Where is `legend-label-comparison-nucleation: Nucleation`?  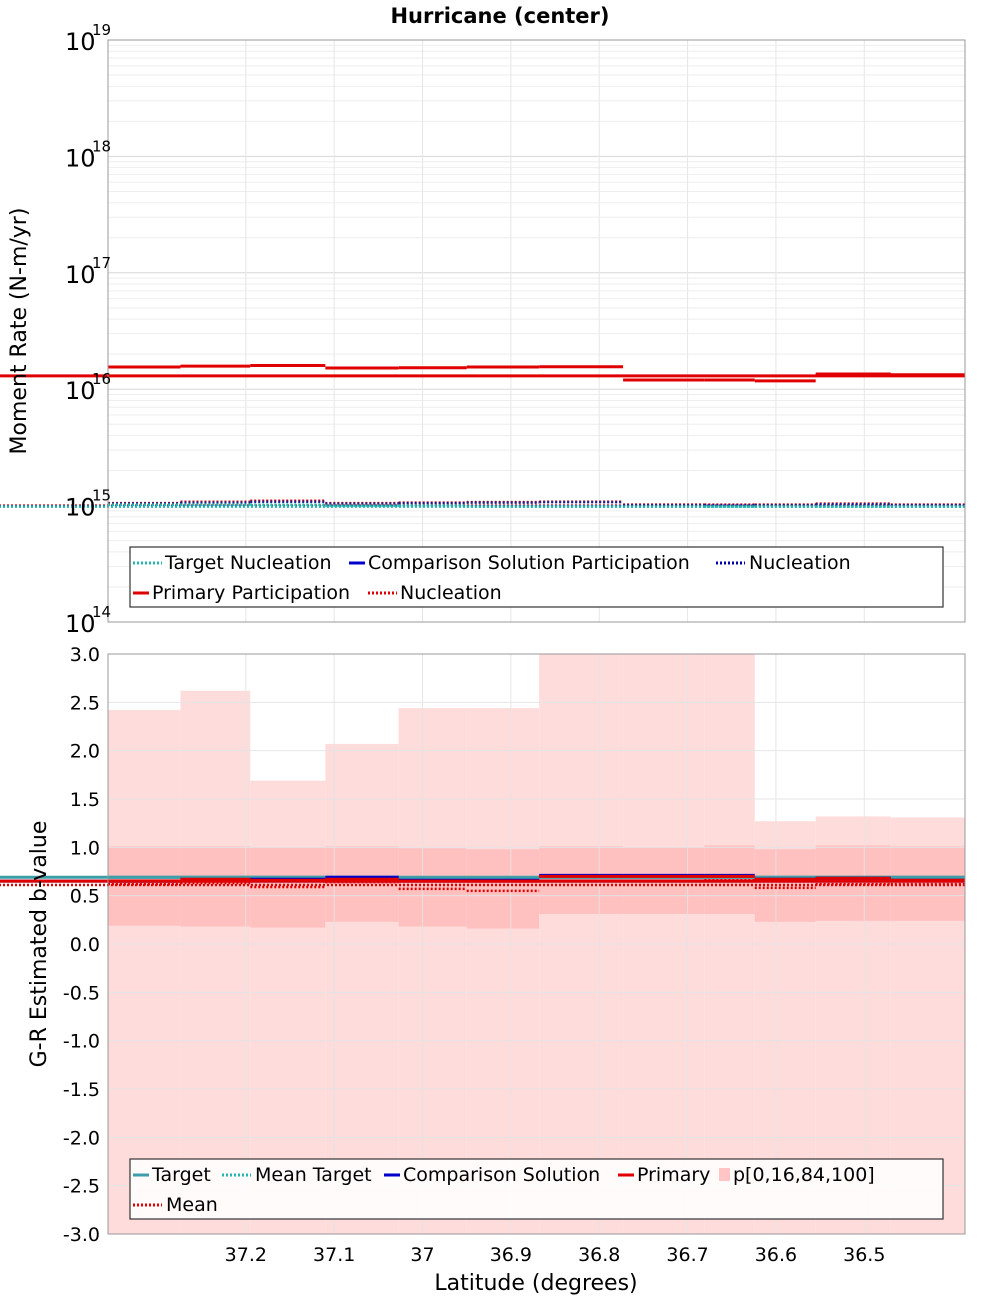
legend-label-comparison-nucleation: Nucleation is located at coordinates (800, 563).